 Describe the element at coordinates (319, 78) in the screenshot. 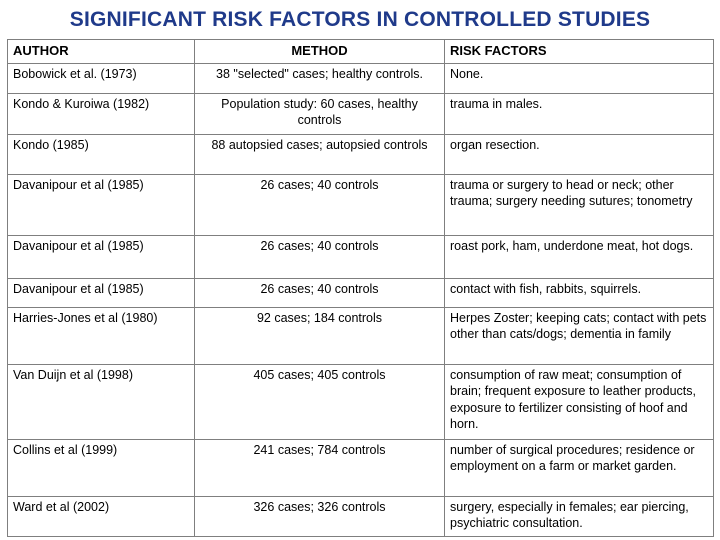

I see `method-cell: 38 "selected" cases; healthy controls.` at that location.